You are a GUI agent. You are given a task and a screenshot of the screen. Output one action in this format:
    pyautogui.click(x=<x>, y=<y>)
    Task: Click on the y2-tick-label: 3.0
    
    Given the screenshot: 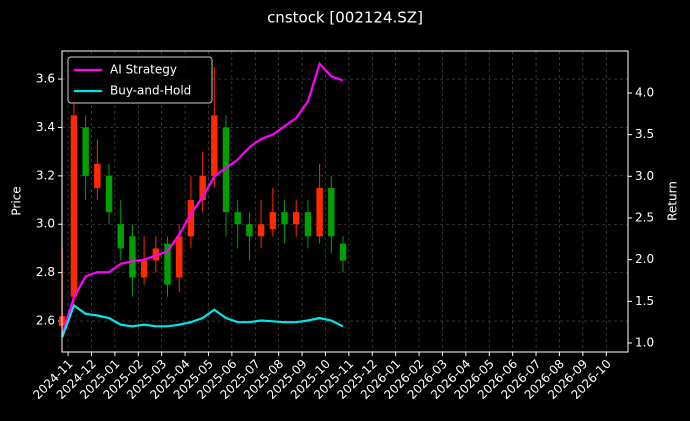 What is the action you would take?
    pyautogui.click(x=644, y=176)
    